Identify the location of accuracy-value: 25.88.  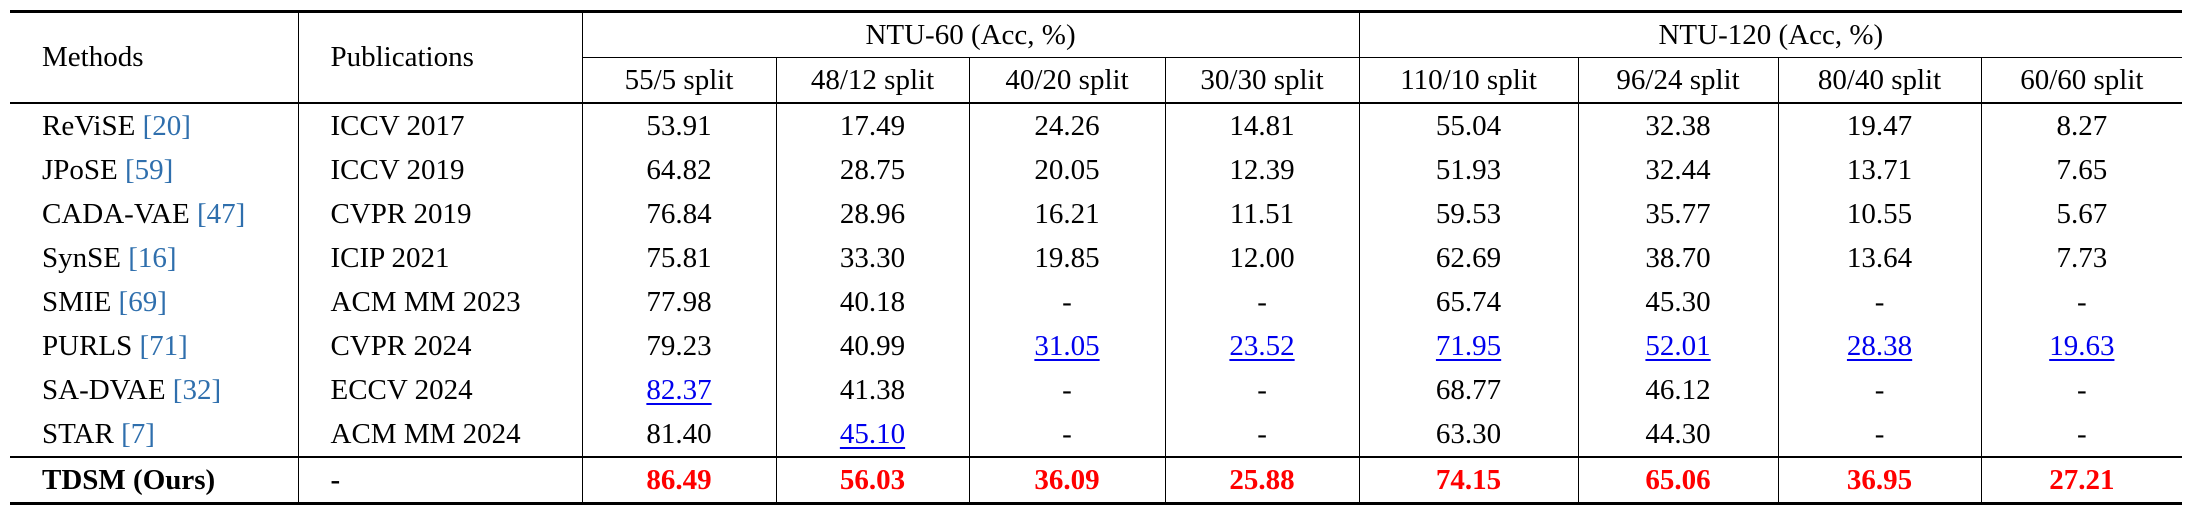
(1262, 479).